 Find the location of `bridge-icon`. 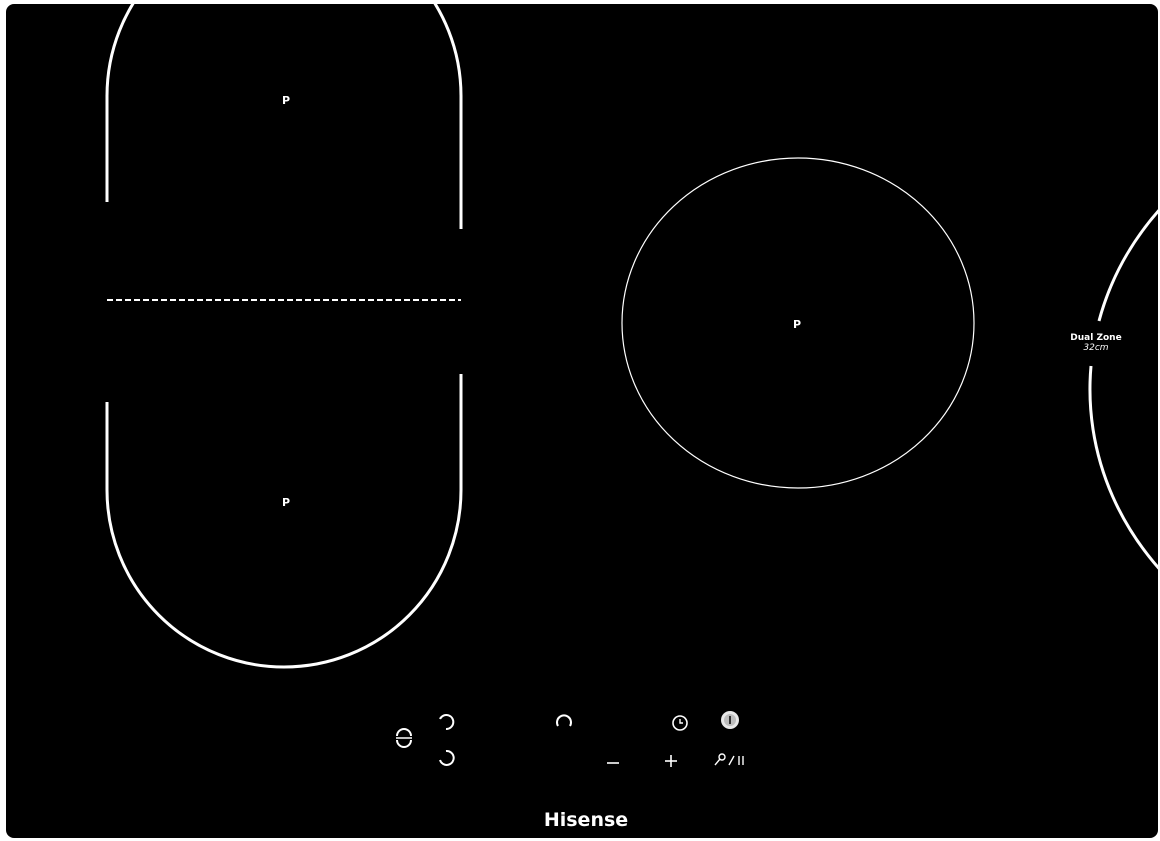

bridge-icon is located at coordinates (404, 738).